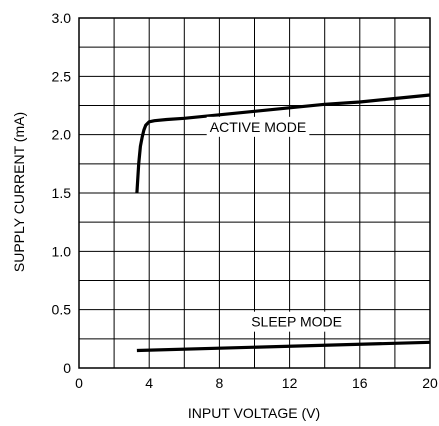  What do you see at coordinates (283, 346) in the screenshot?
I see `series-line` at bounding box center [283, 346].